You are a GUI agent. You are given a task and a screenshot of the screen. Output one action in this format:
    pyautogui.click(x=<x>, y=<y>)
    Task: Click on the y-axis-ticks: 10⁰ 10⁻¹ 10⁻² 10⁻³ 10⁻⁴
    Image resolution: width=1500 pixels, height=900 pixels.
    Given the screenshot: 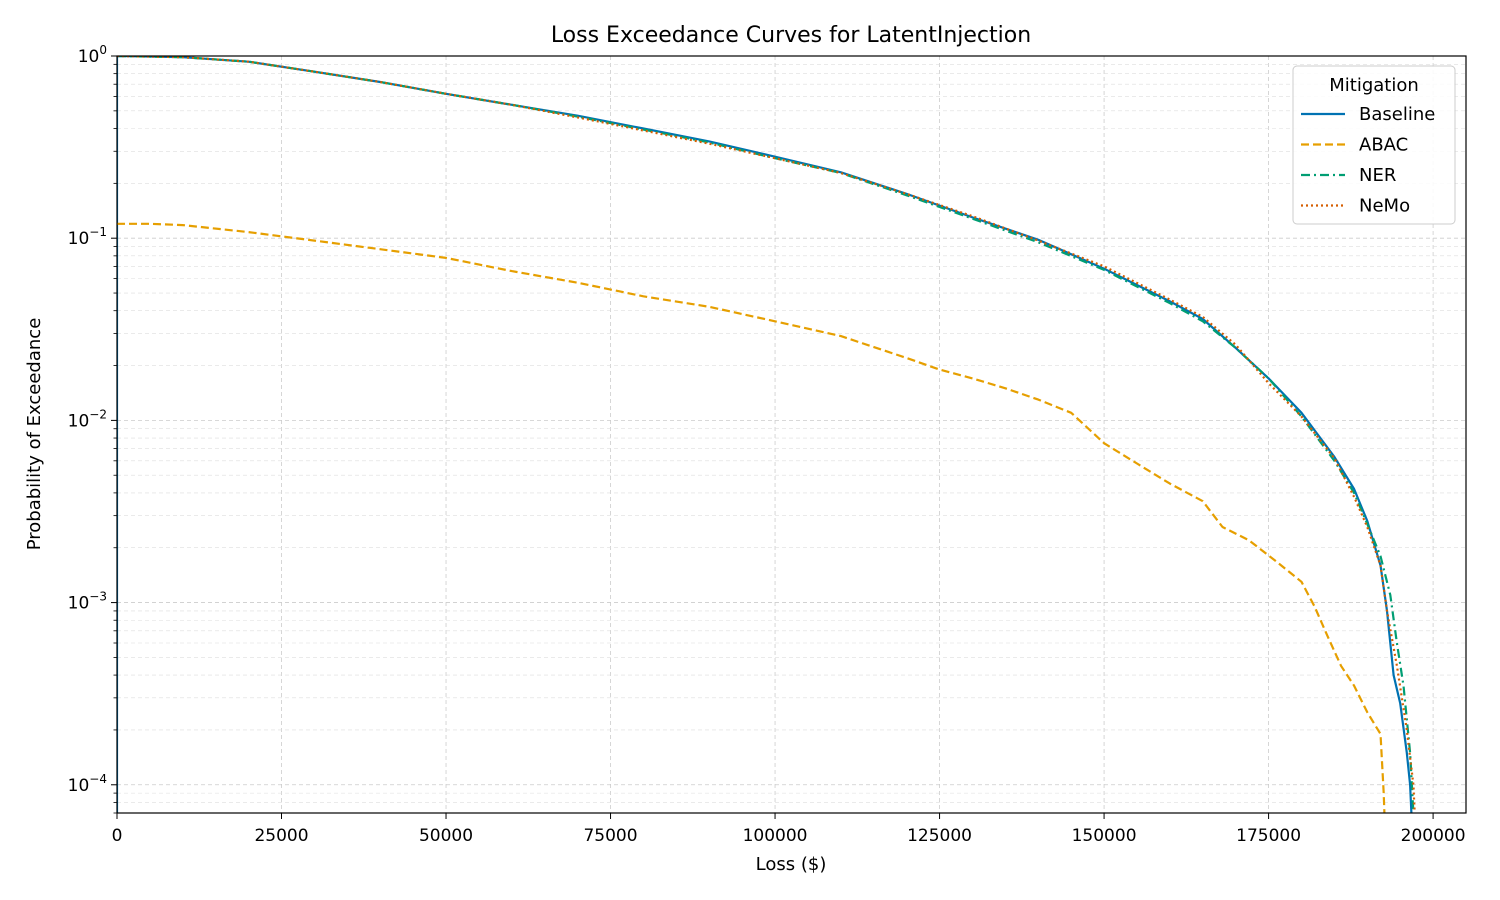 What is the action you would take?
    pyautogui.click(x=92, y=428)
    